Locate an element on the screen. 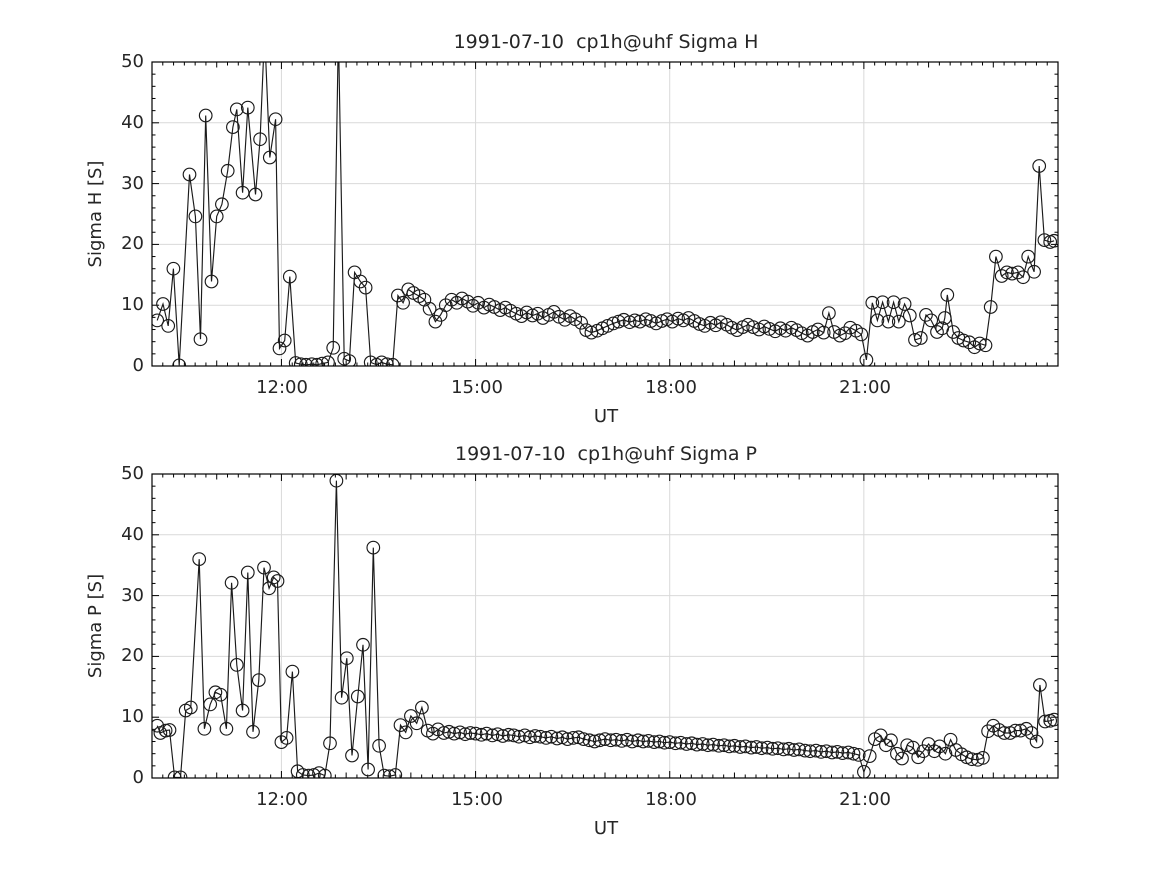 The image size is (1167, 875). y-axis-label-sigma-h: Sigma H [S] is located at coordinates (95, 214).